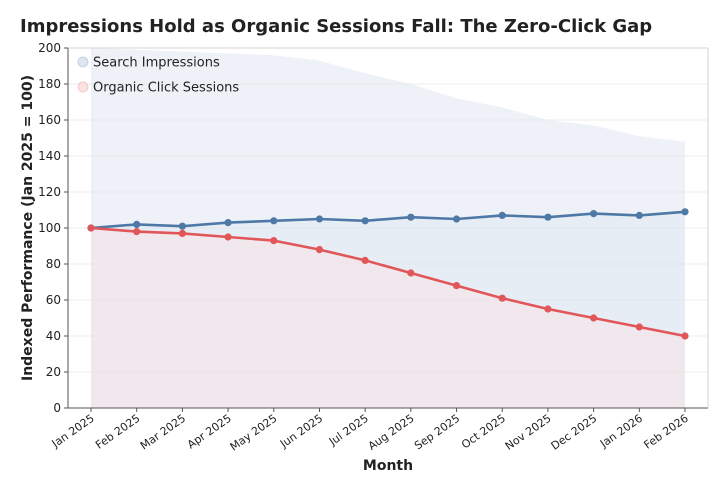  What do you see at coordinates (388, 466) in the screenshot?
I see `x-axis-title: Month` at bounding box center [388, 466].